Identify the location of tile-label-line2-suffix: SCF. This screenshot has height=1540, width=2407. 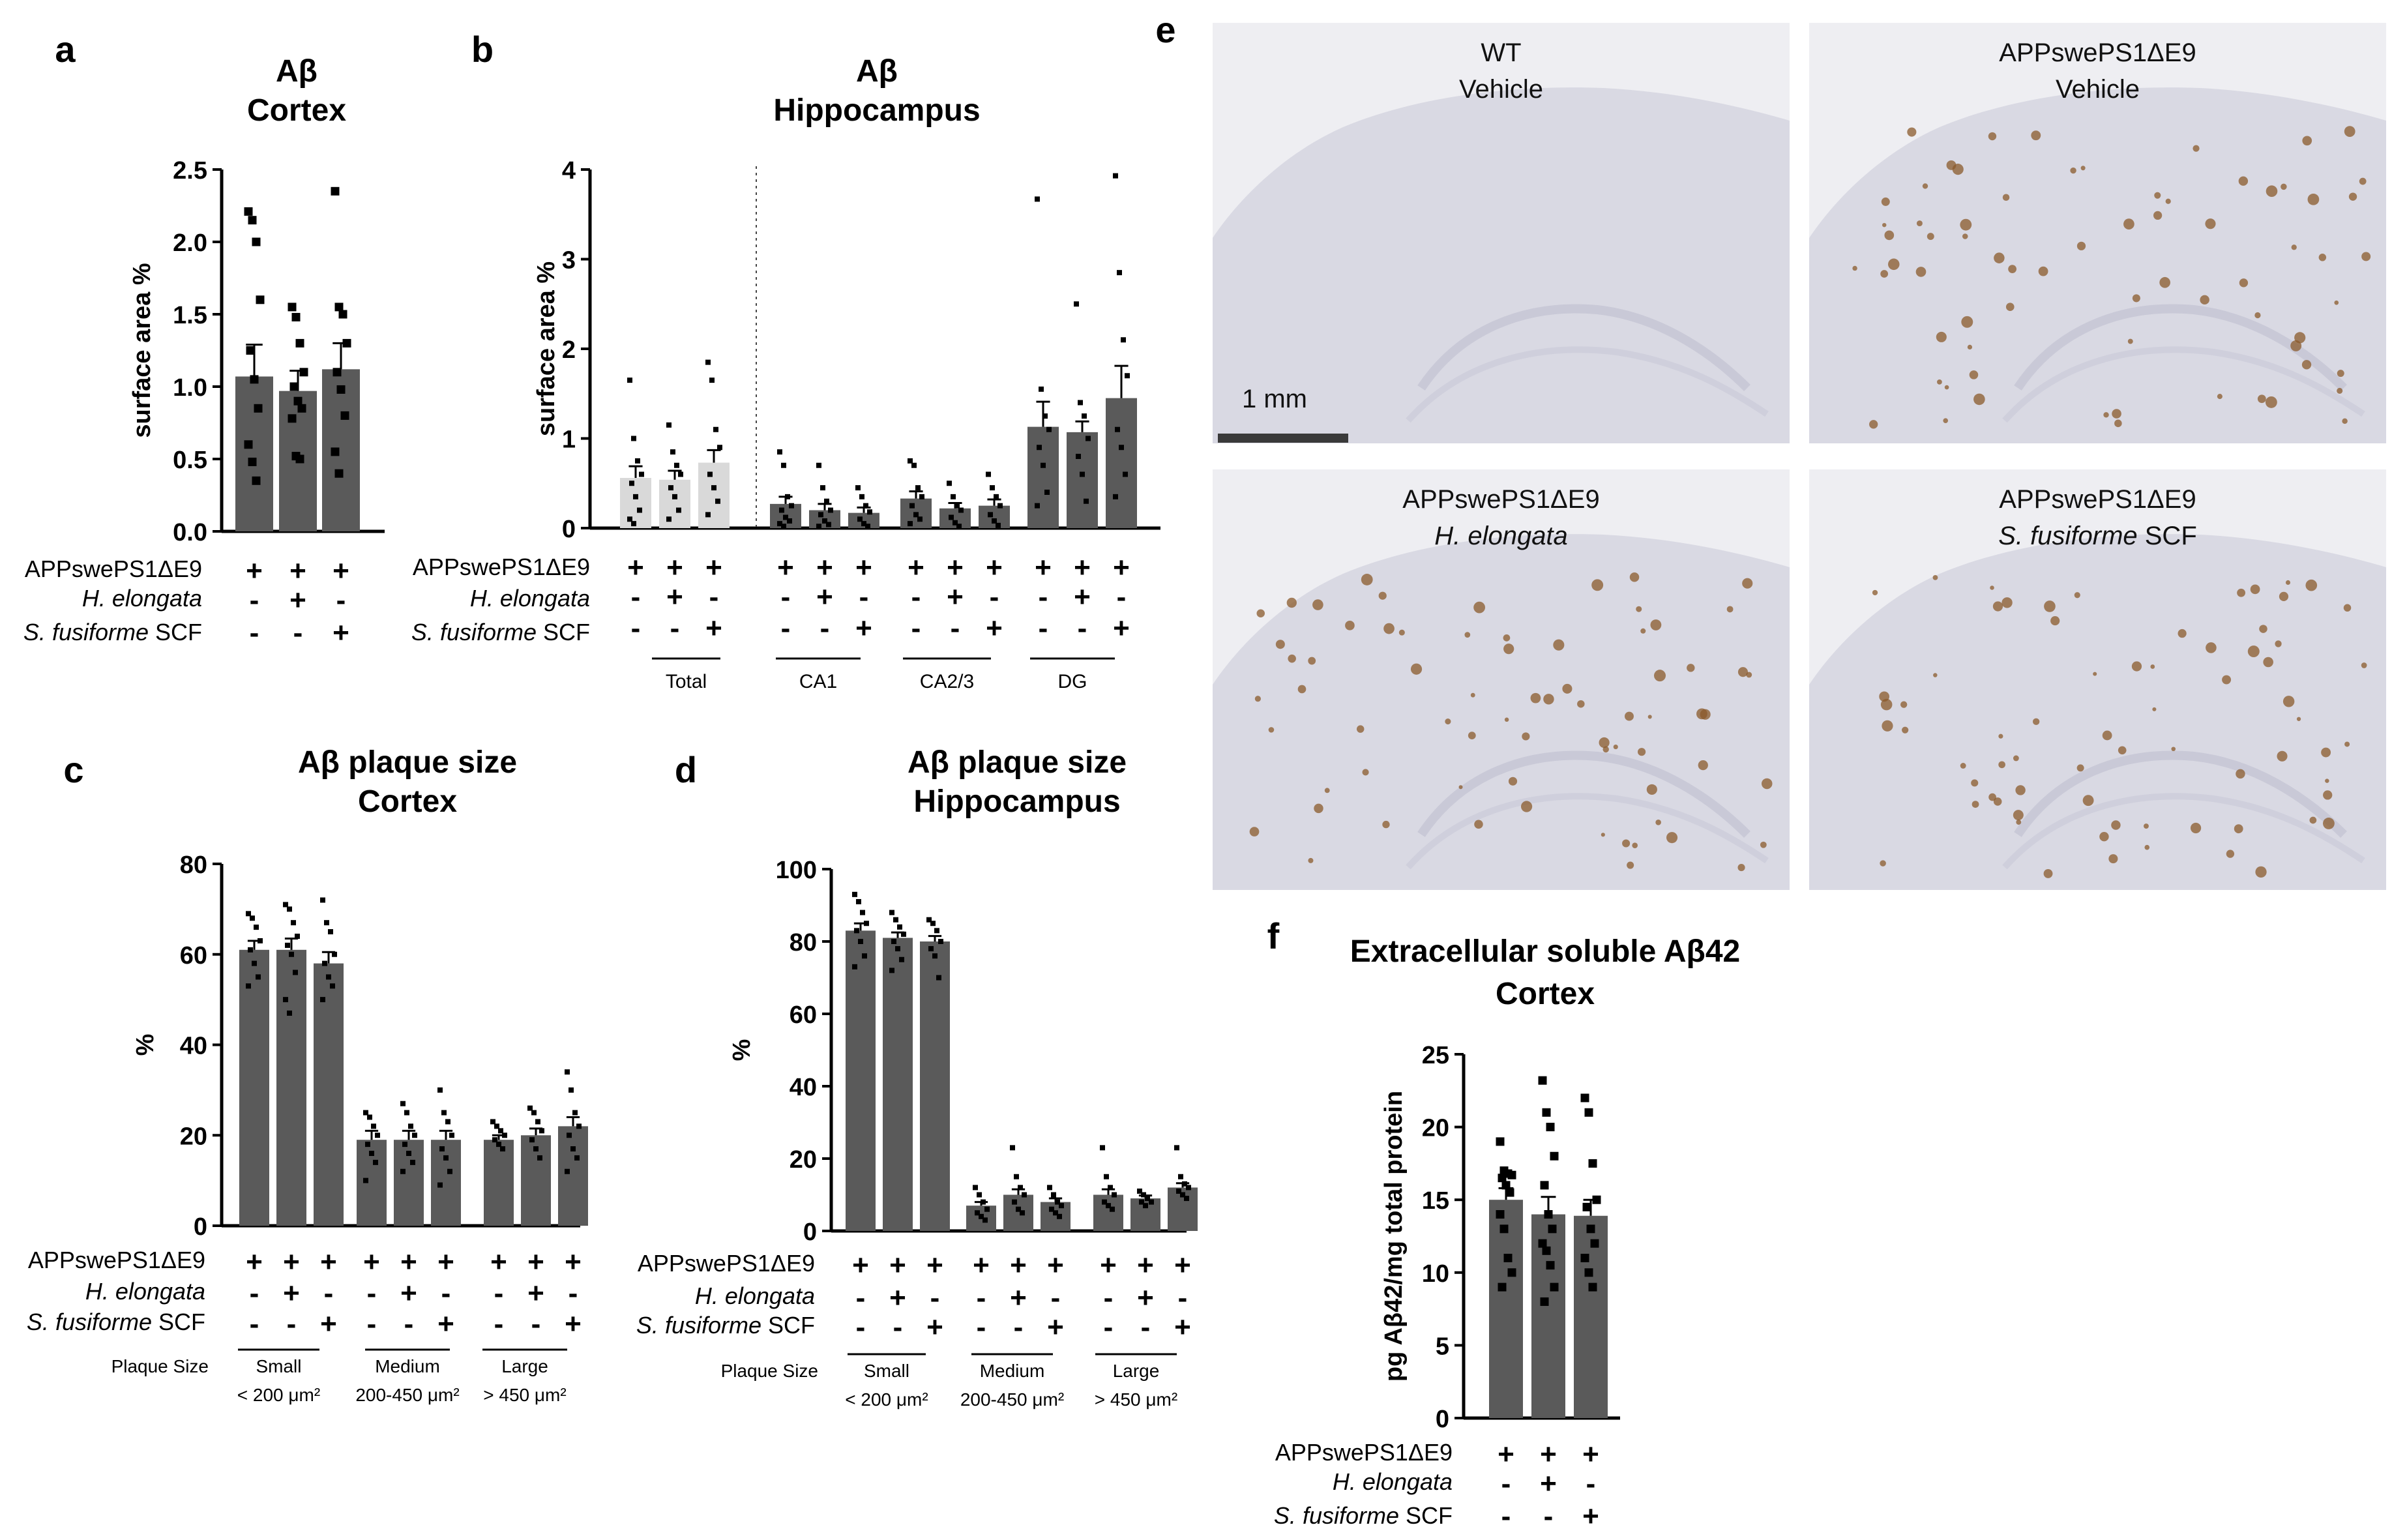
(2167, 536).